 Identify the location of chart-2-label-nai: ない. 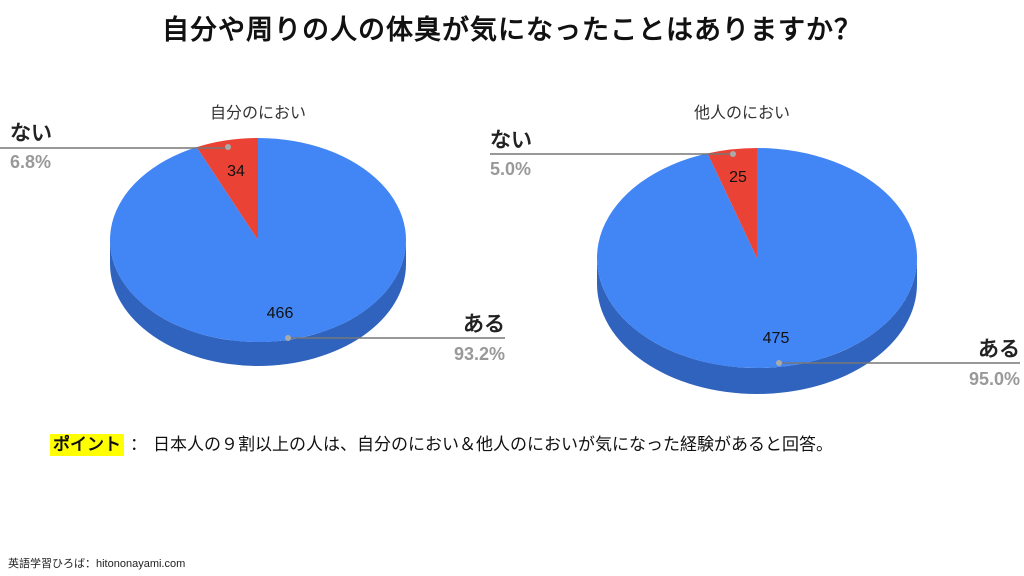
(511, 140).